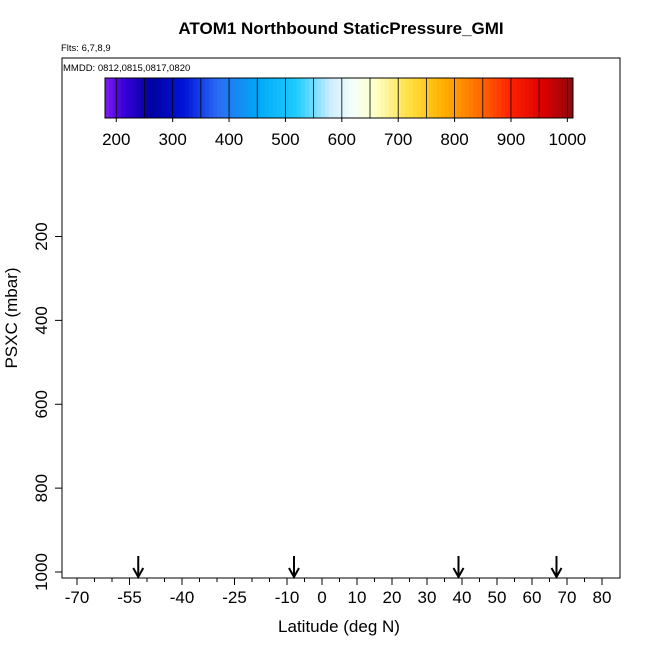 The image size is (650, 650). What do you see at coordinates (41, 404) in the screenshot?
I see `y-tick-label: 600` at bounding box center [41, 404].